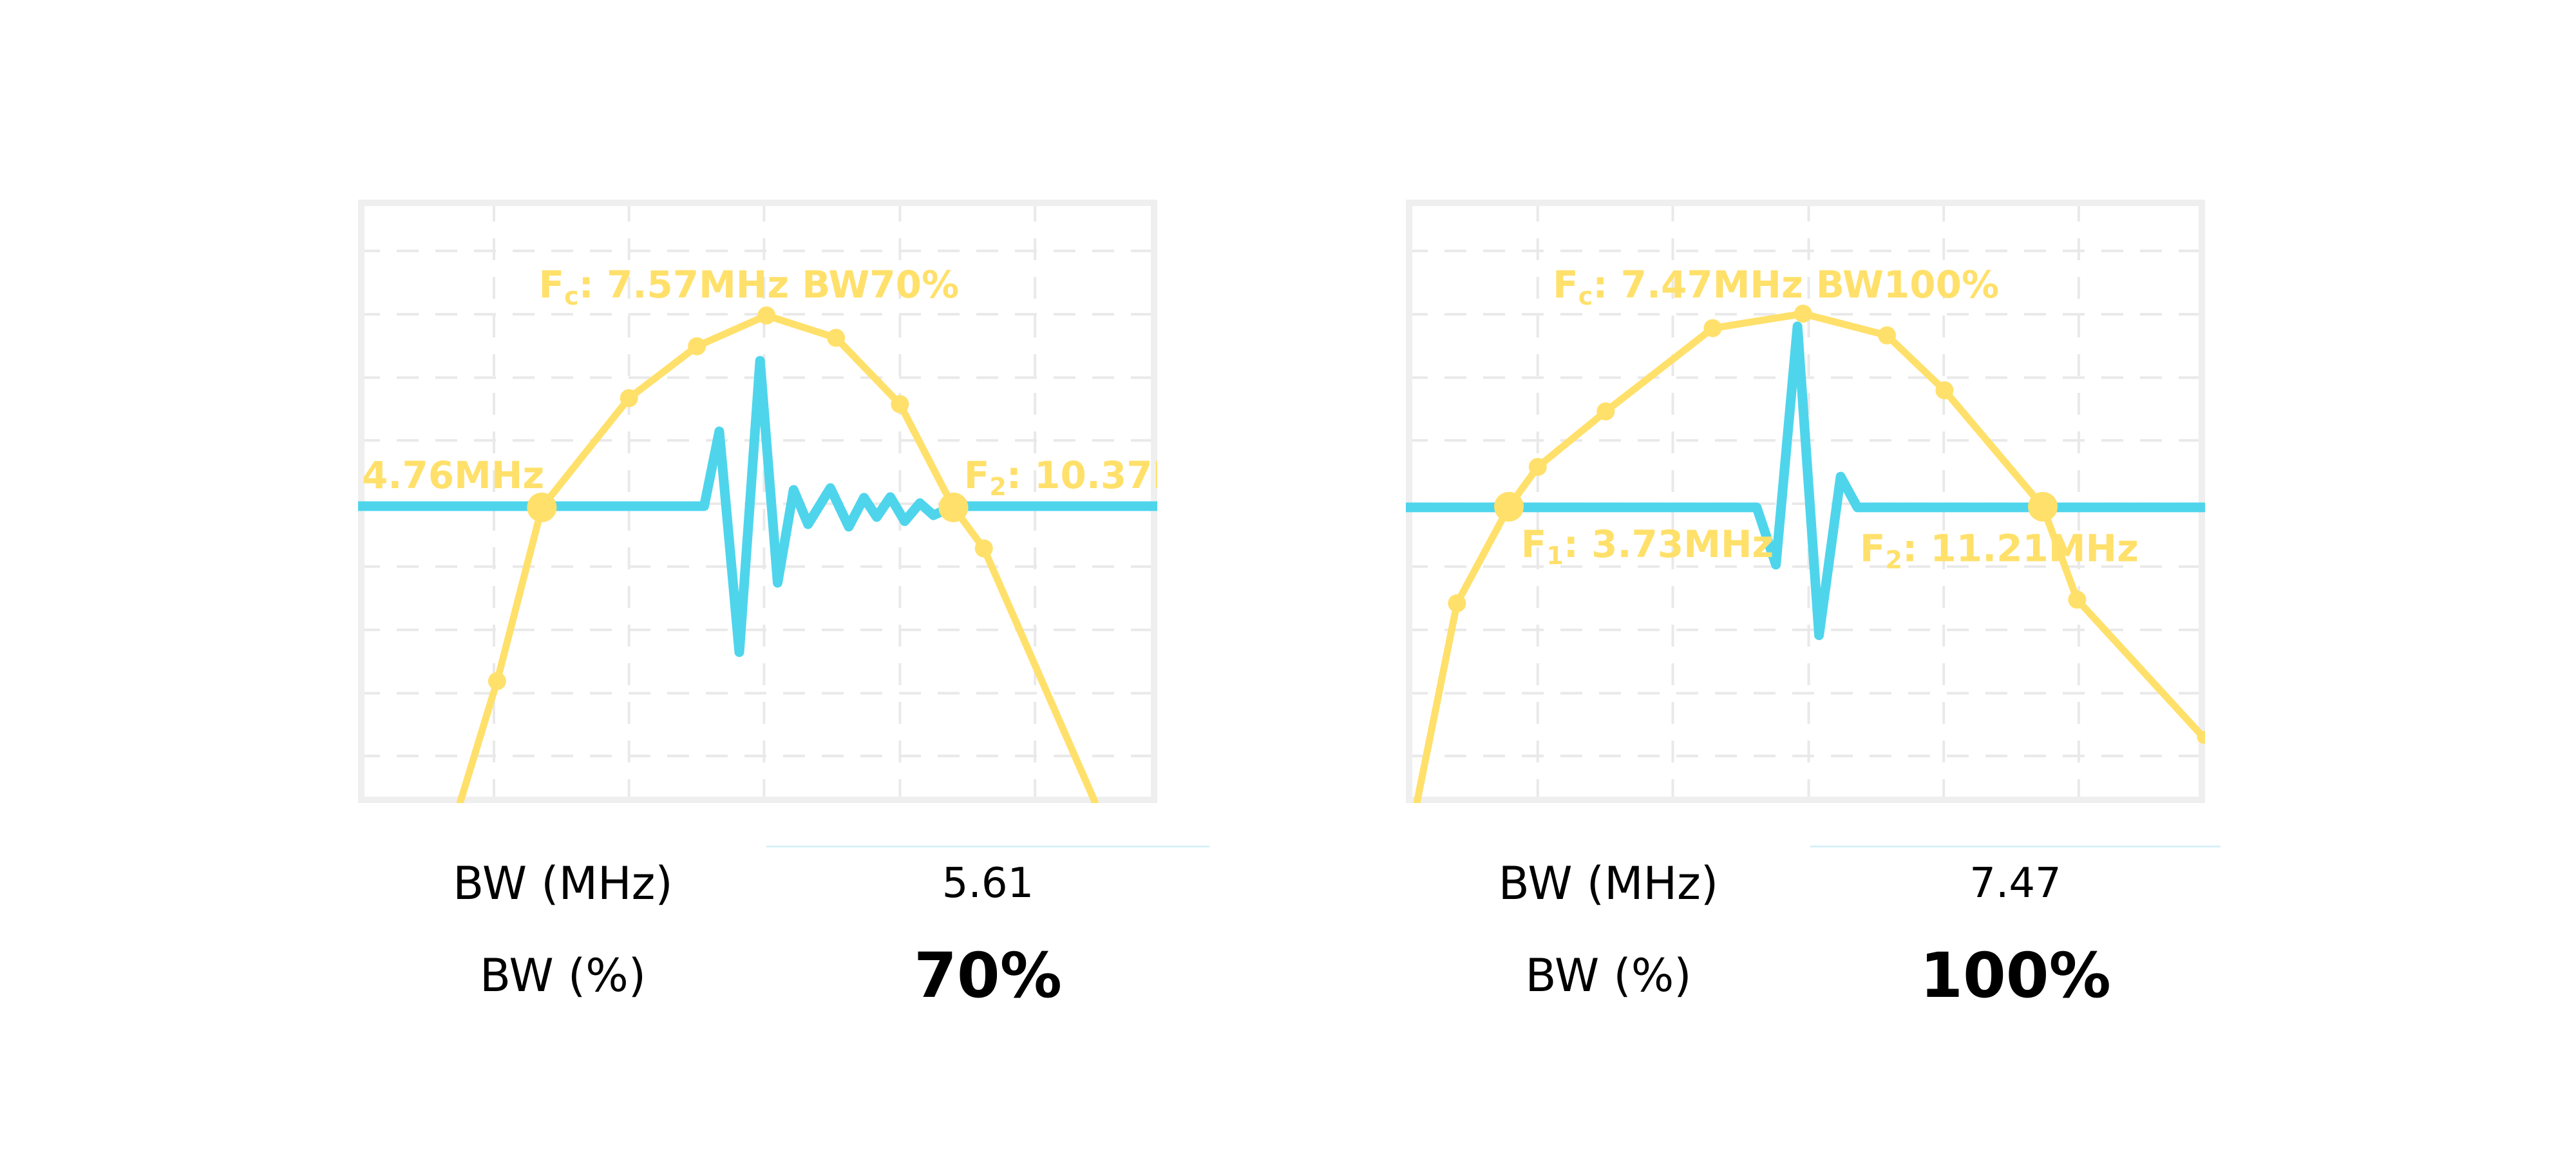 The height and width of the screenshot is (1154, 2576). I want to click on bw-mhz-value: 7.47, so click(2015, 883).